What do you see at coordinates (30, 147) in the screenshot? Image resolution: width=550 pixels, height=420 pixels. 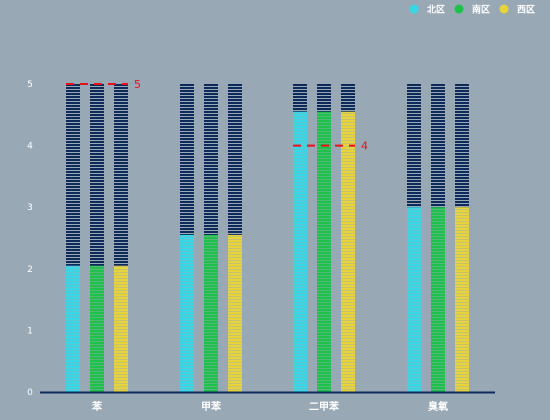 I see `y-tick-label: 4` at bounding box center [30, 147].